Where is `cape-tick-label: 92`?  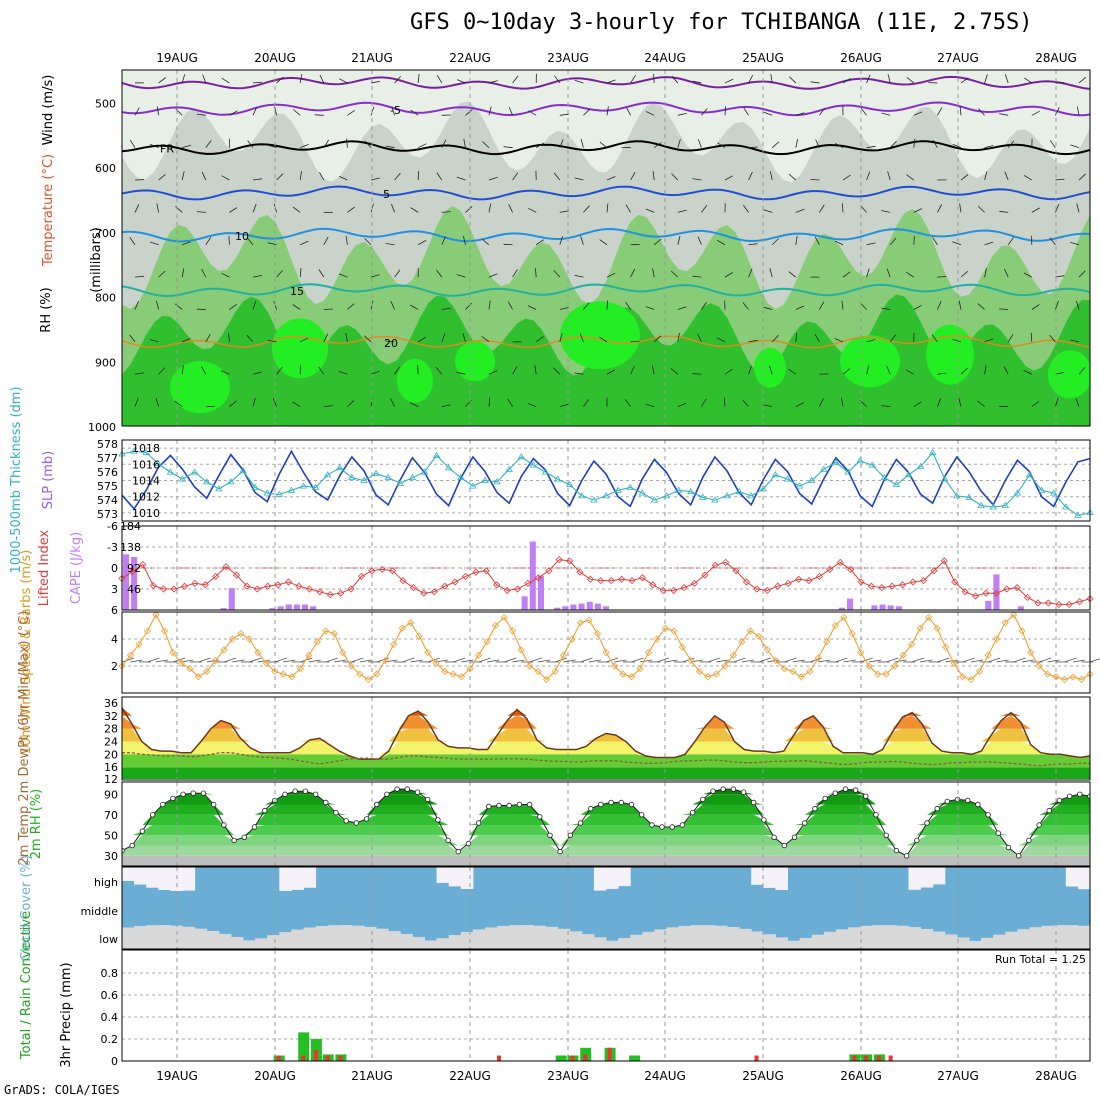 cape-tick-label: 92 is located at coordinates (134, 568).